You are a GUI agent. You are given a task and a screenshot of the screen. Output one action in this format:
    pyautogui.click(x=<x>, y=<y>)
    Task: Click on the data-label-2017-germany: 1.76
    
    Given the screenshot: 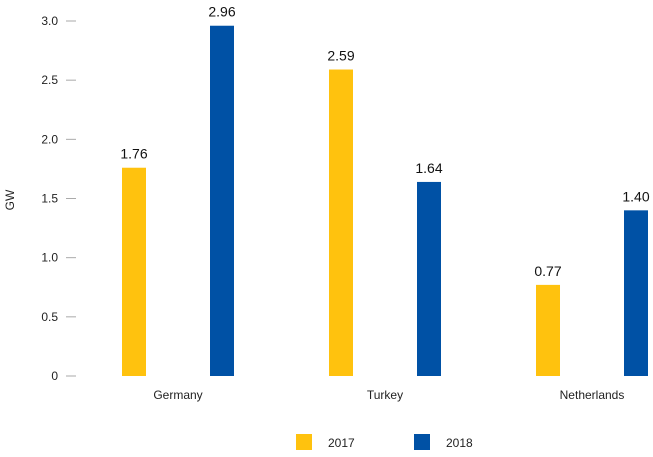 What is the action you would take?
    pyautogui.click(x=133, y=154)
    